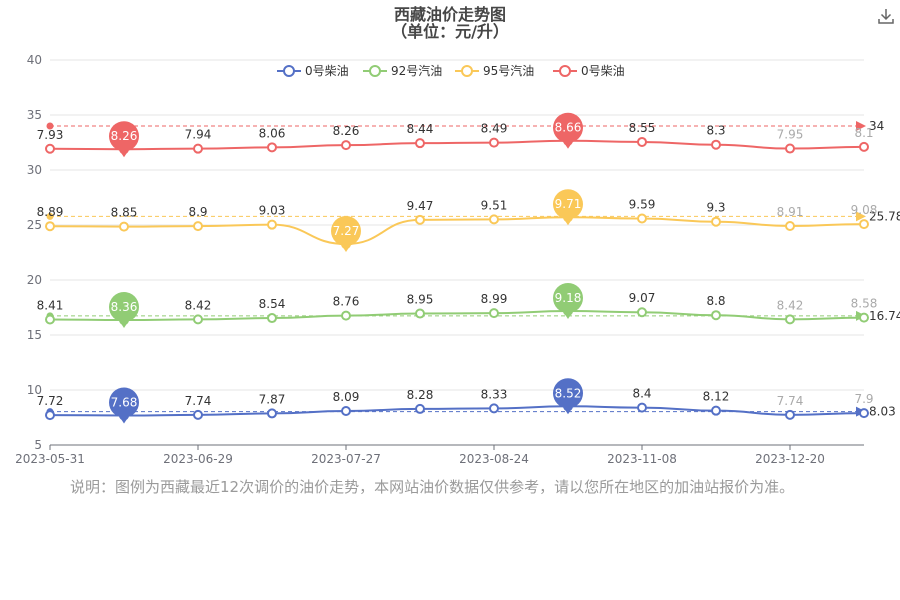 The image size is (900, 600). Describe the element at coordinates (494, 299) in the screenshot. I see `data-label: 8.99` at that location.